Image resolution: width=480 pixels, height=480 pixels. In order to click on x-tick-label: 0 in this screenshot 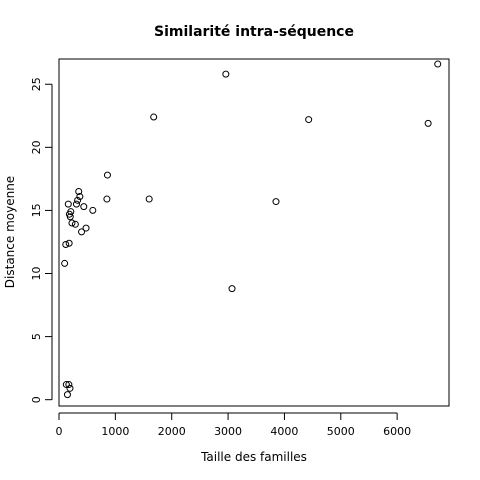, I will do `click(59, 431)`.